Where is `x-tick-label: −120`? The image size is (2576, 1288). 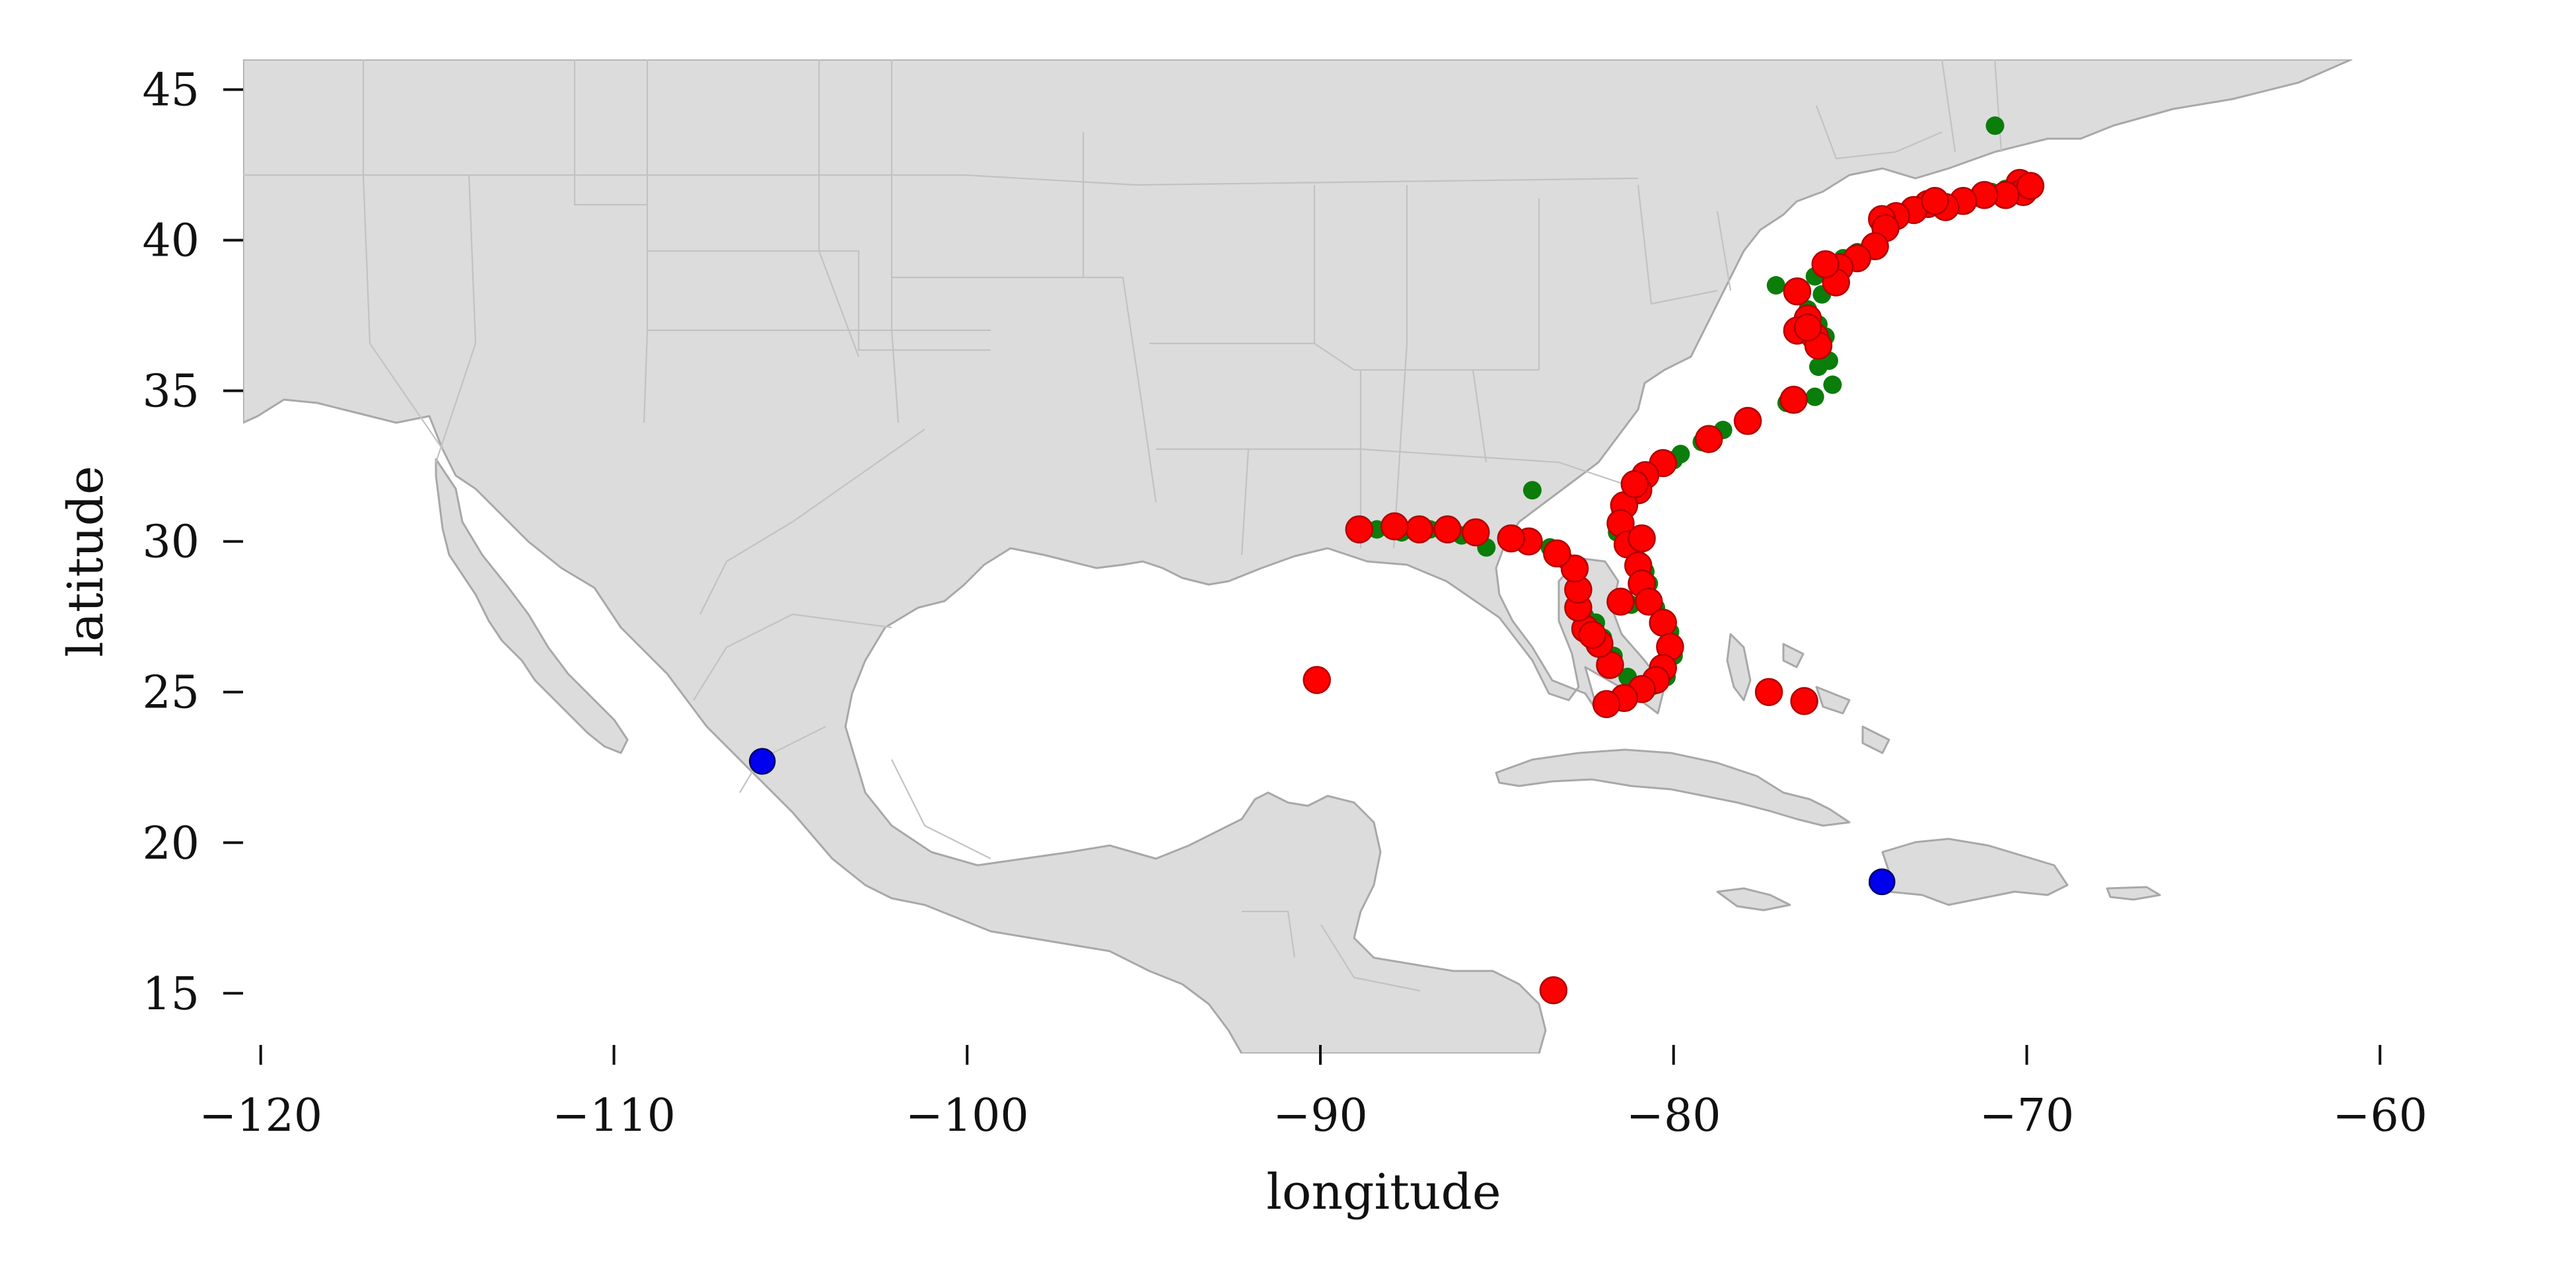 x-tick-label: −120 is located at coordinates (260, 1116).